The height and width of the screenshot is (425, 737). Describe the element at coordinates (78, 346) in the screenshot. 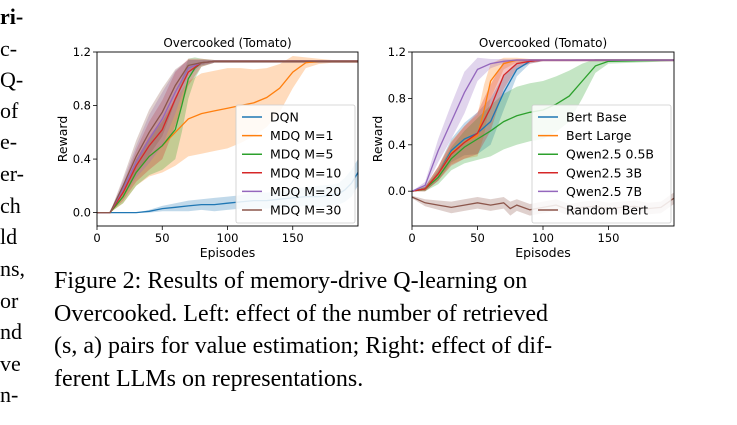

I see `caption-math: (s, a)` at that location.